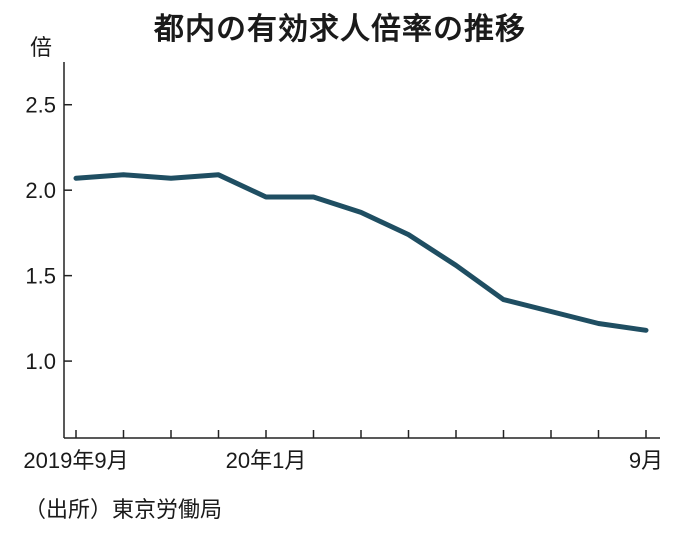 The width and height of the screenshot is (680, 536). What do you see at coordinates (75, 460) in the screenshot?
I see `x-tick-label: 2019年9月` at bounding box center [75, 460].